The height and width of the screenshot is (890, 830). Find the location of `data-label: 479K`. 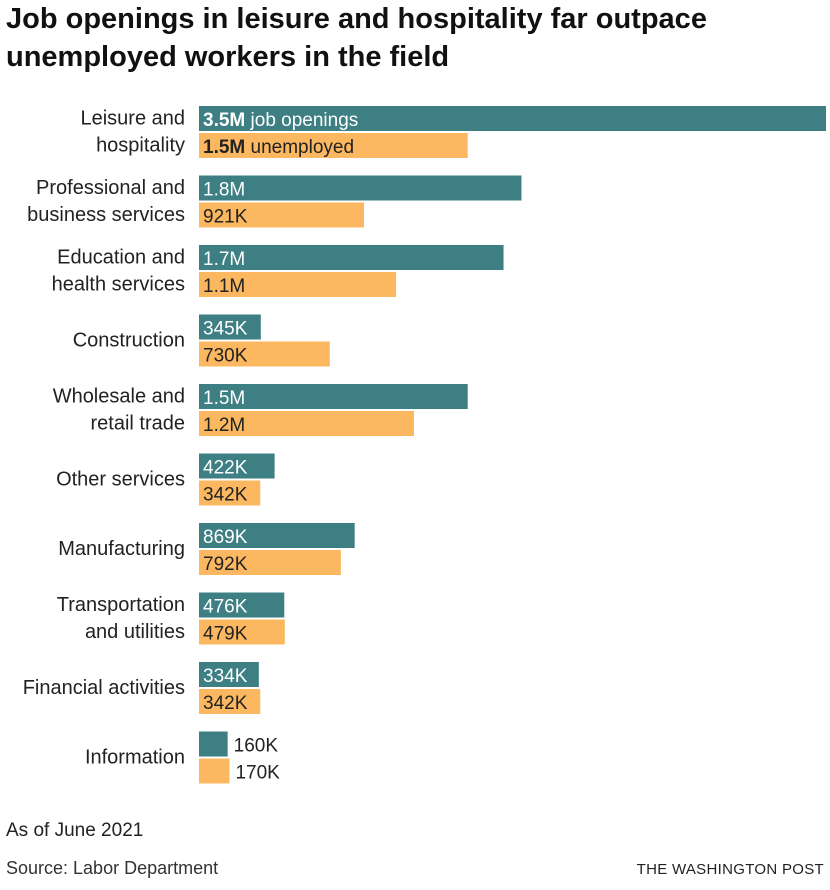

data-label: 479K is located at coordinates (225, 634).